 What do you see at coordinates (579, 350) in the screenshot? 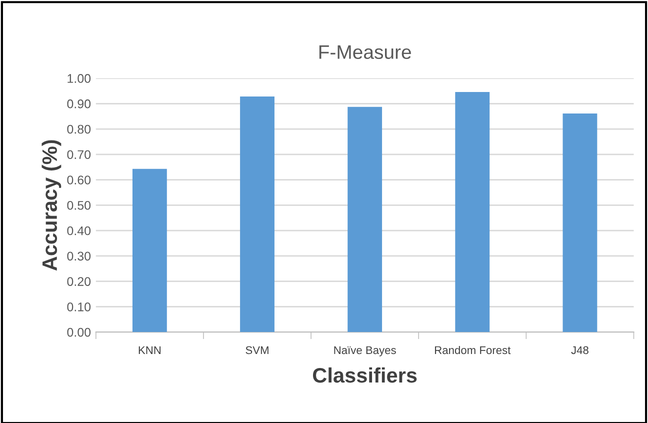
I see `x-tick-label: J48` at bounding box center [579, 350].